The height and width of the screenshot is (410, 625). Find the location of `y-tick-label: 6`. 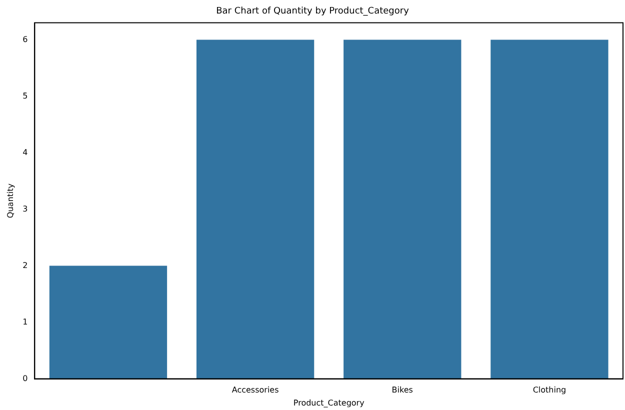

y-tick-label: 6 is located at coordinates (25, 39).